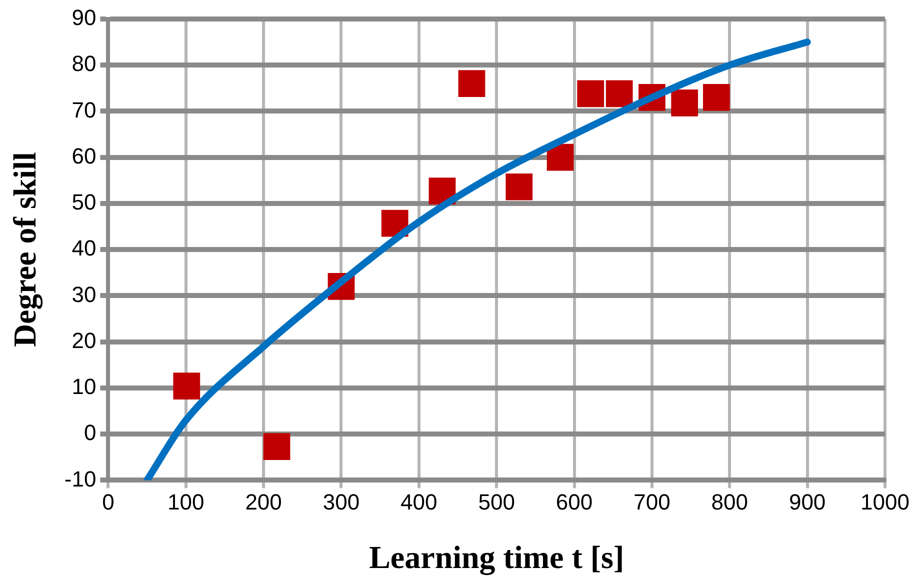 Image resolution: width=915 pixels, height=587 pixels. Describe the element at coordinates (186, 501) in the screenshot. I see `x-tick-label: 100` at that location.